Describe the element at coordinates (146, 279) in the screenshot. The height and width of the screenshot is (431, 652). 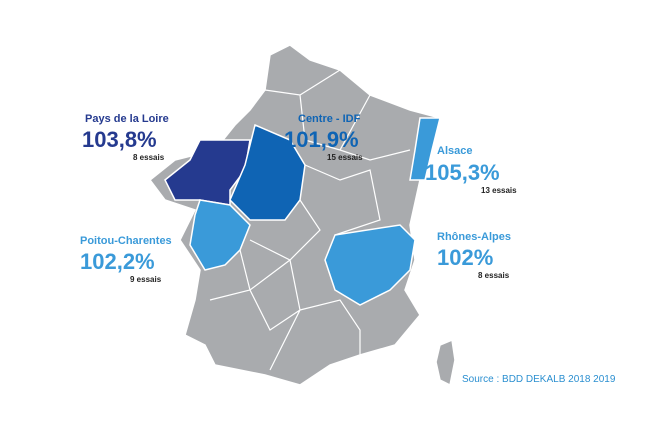
I see `region-trials: 9 essais` at that location.